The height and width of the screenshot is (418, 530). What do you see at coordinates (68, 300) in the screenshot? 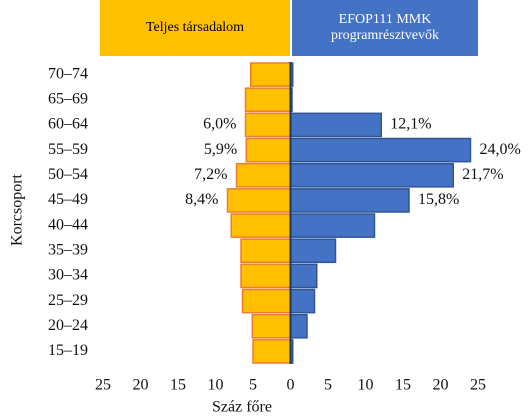
I see `y-tick-label: 25–29` at bounding box center [68, 300].